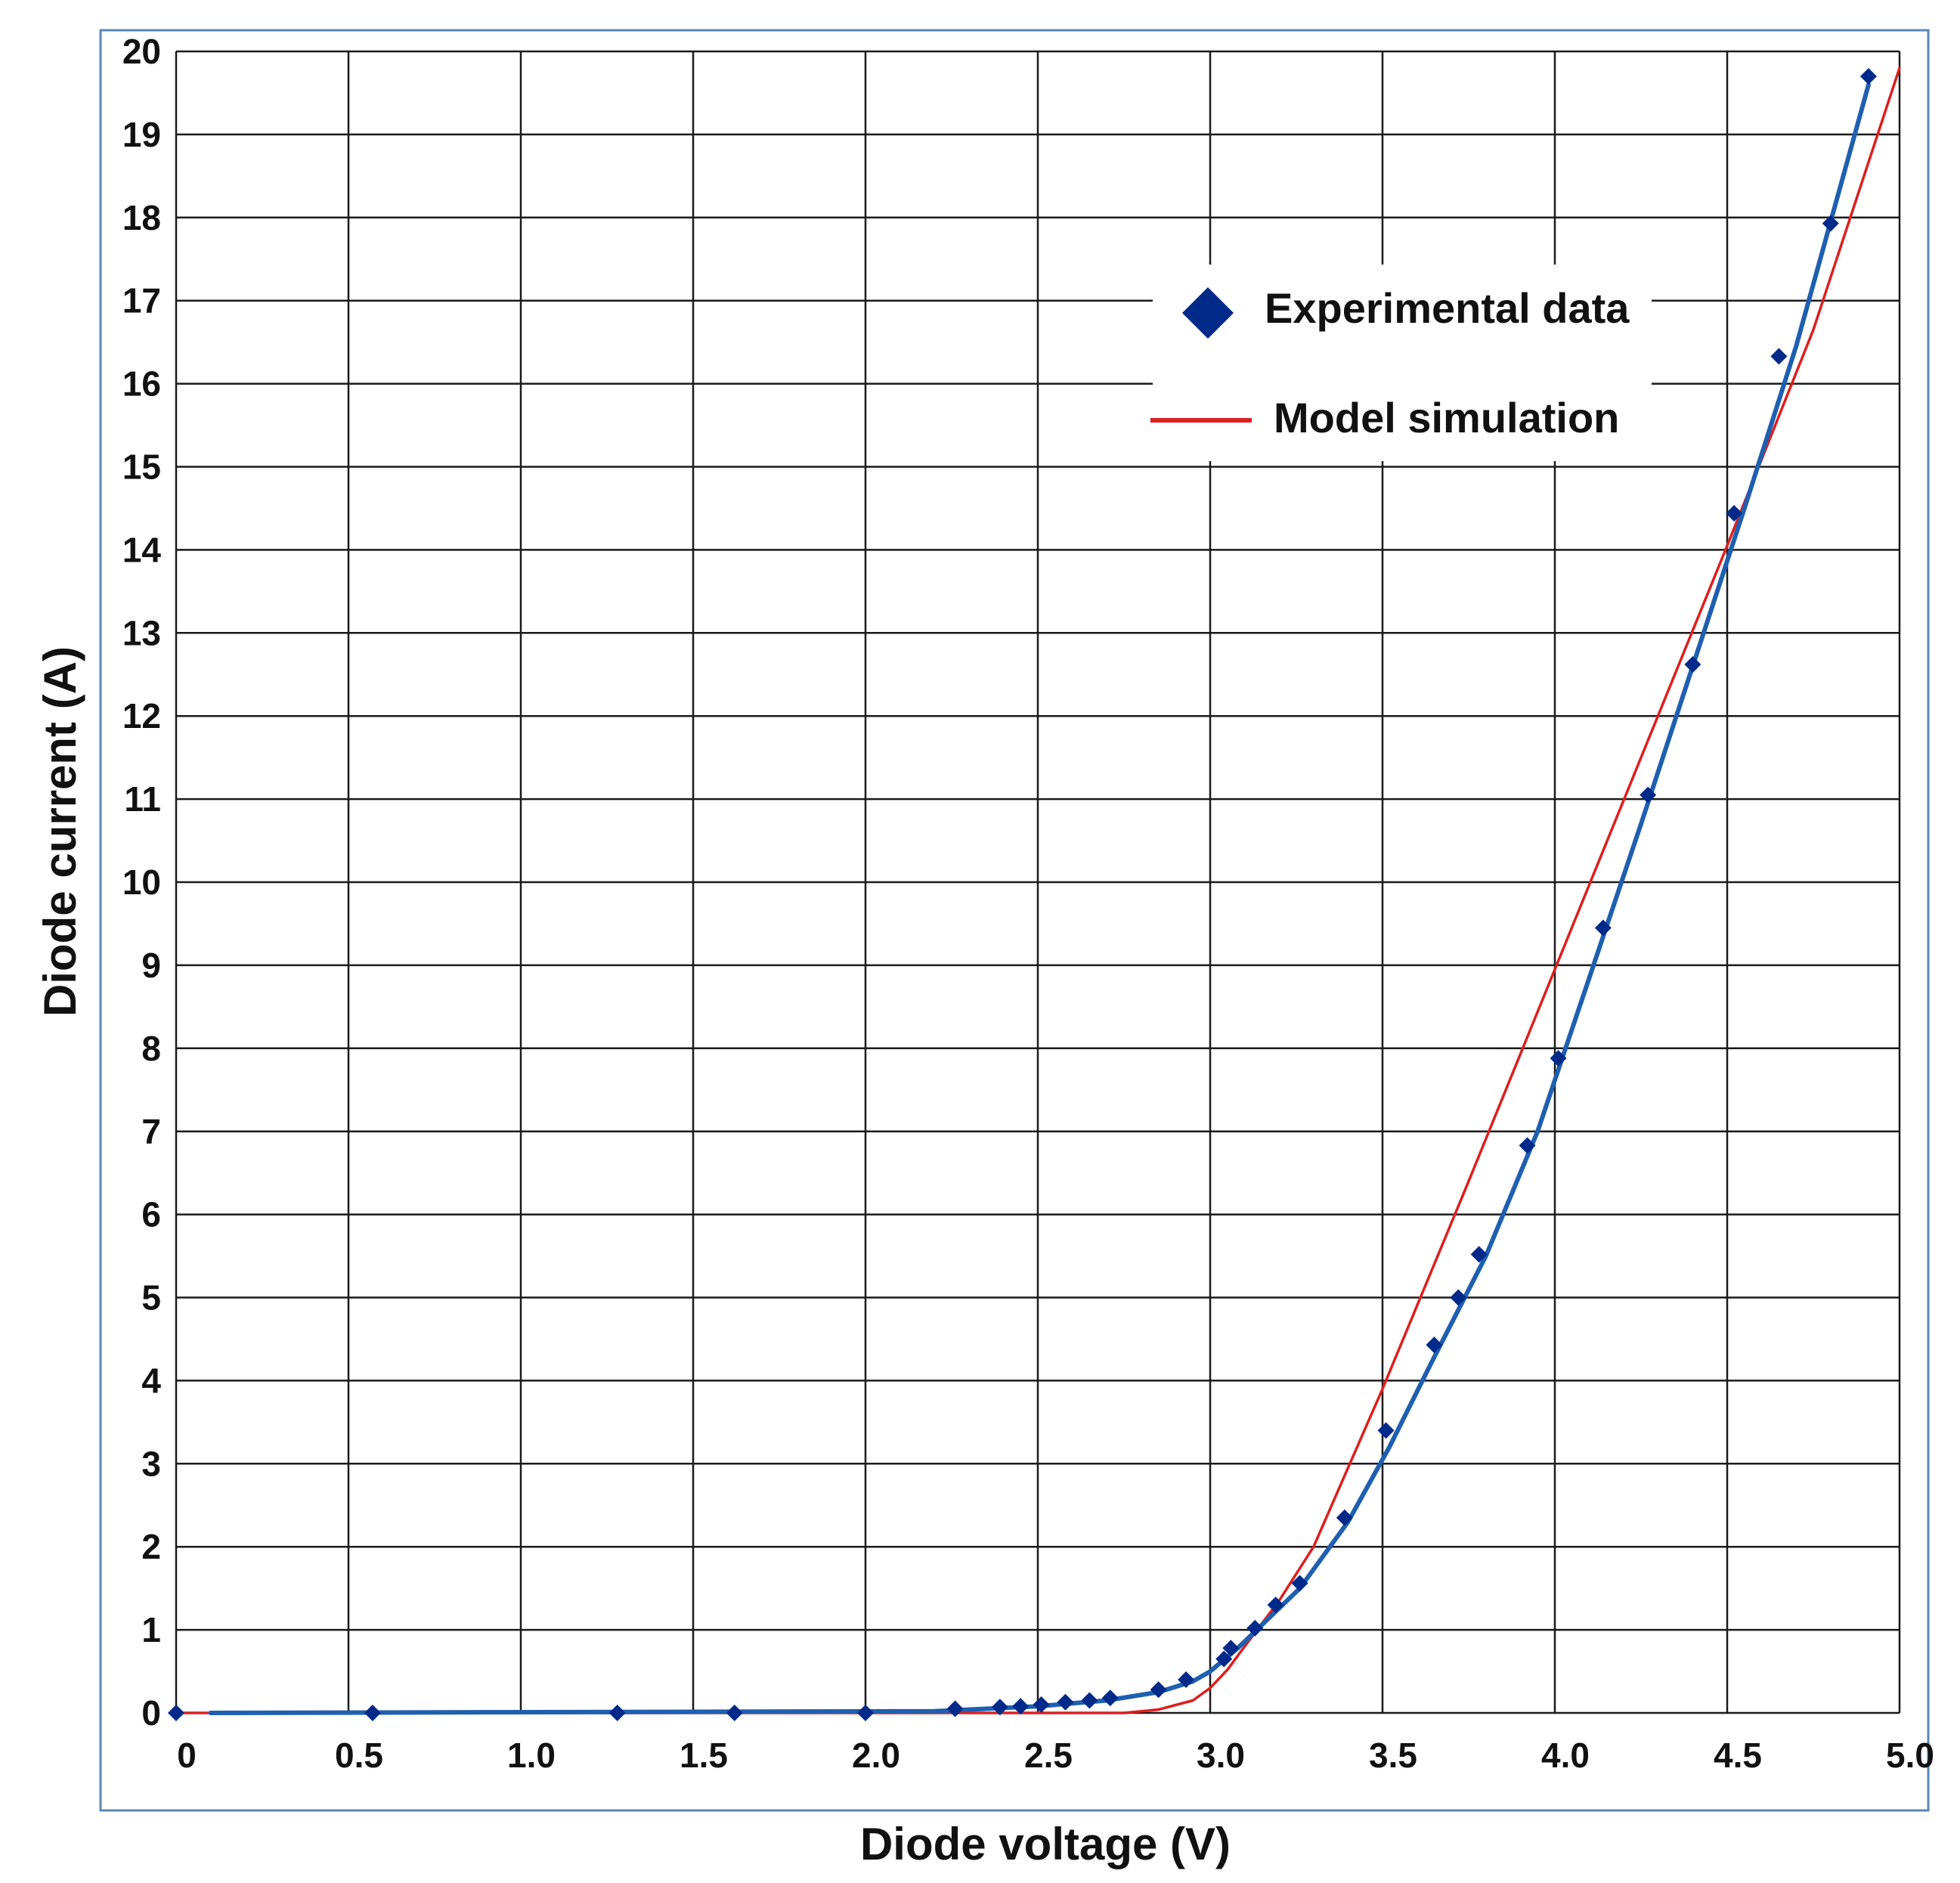 The height and width of the screenshot is (1883, 1960). I want to click on x-tick-label: 0.5, so click(359, 1755).